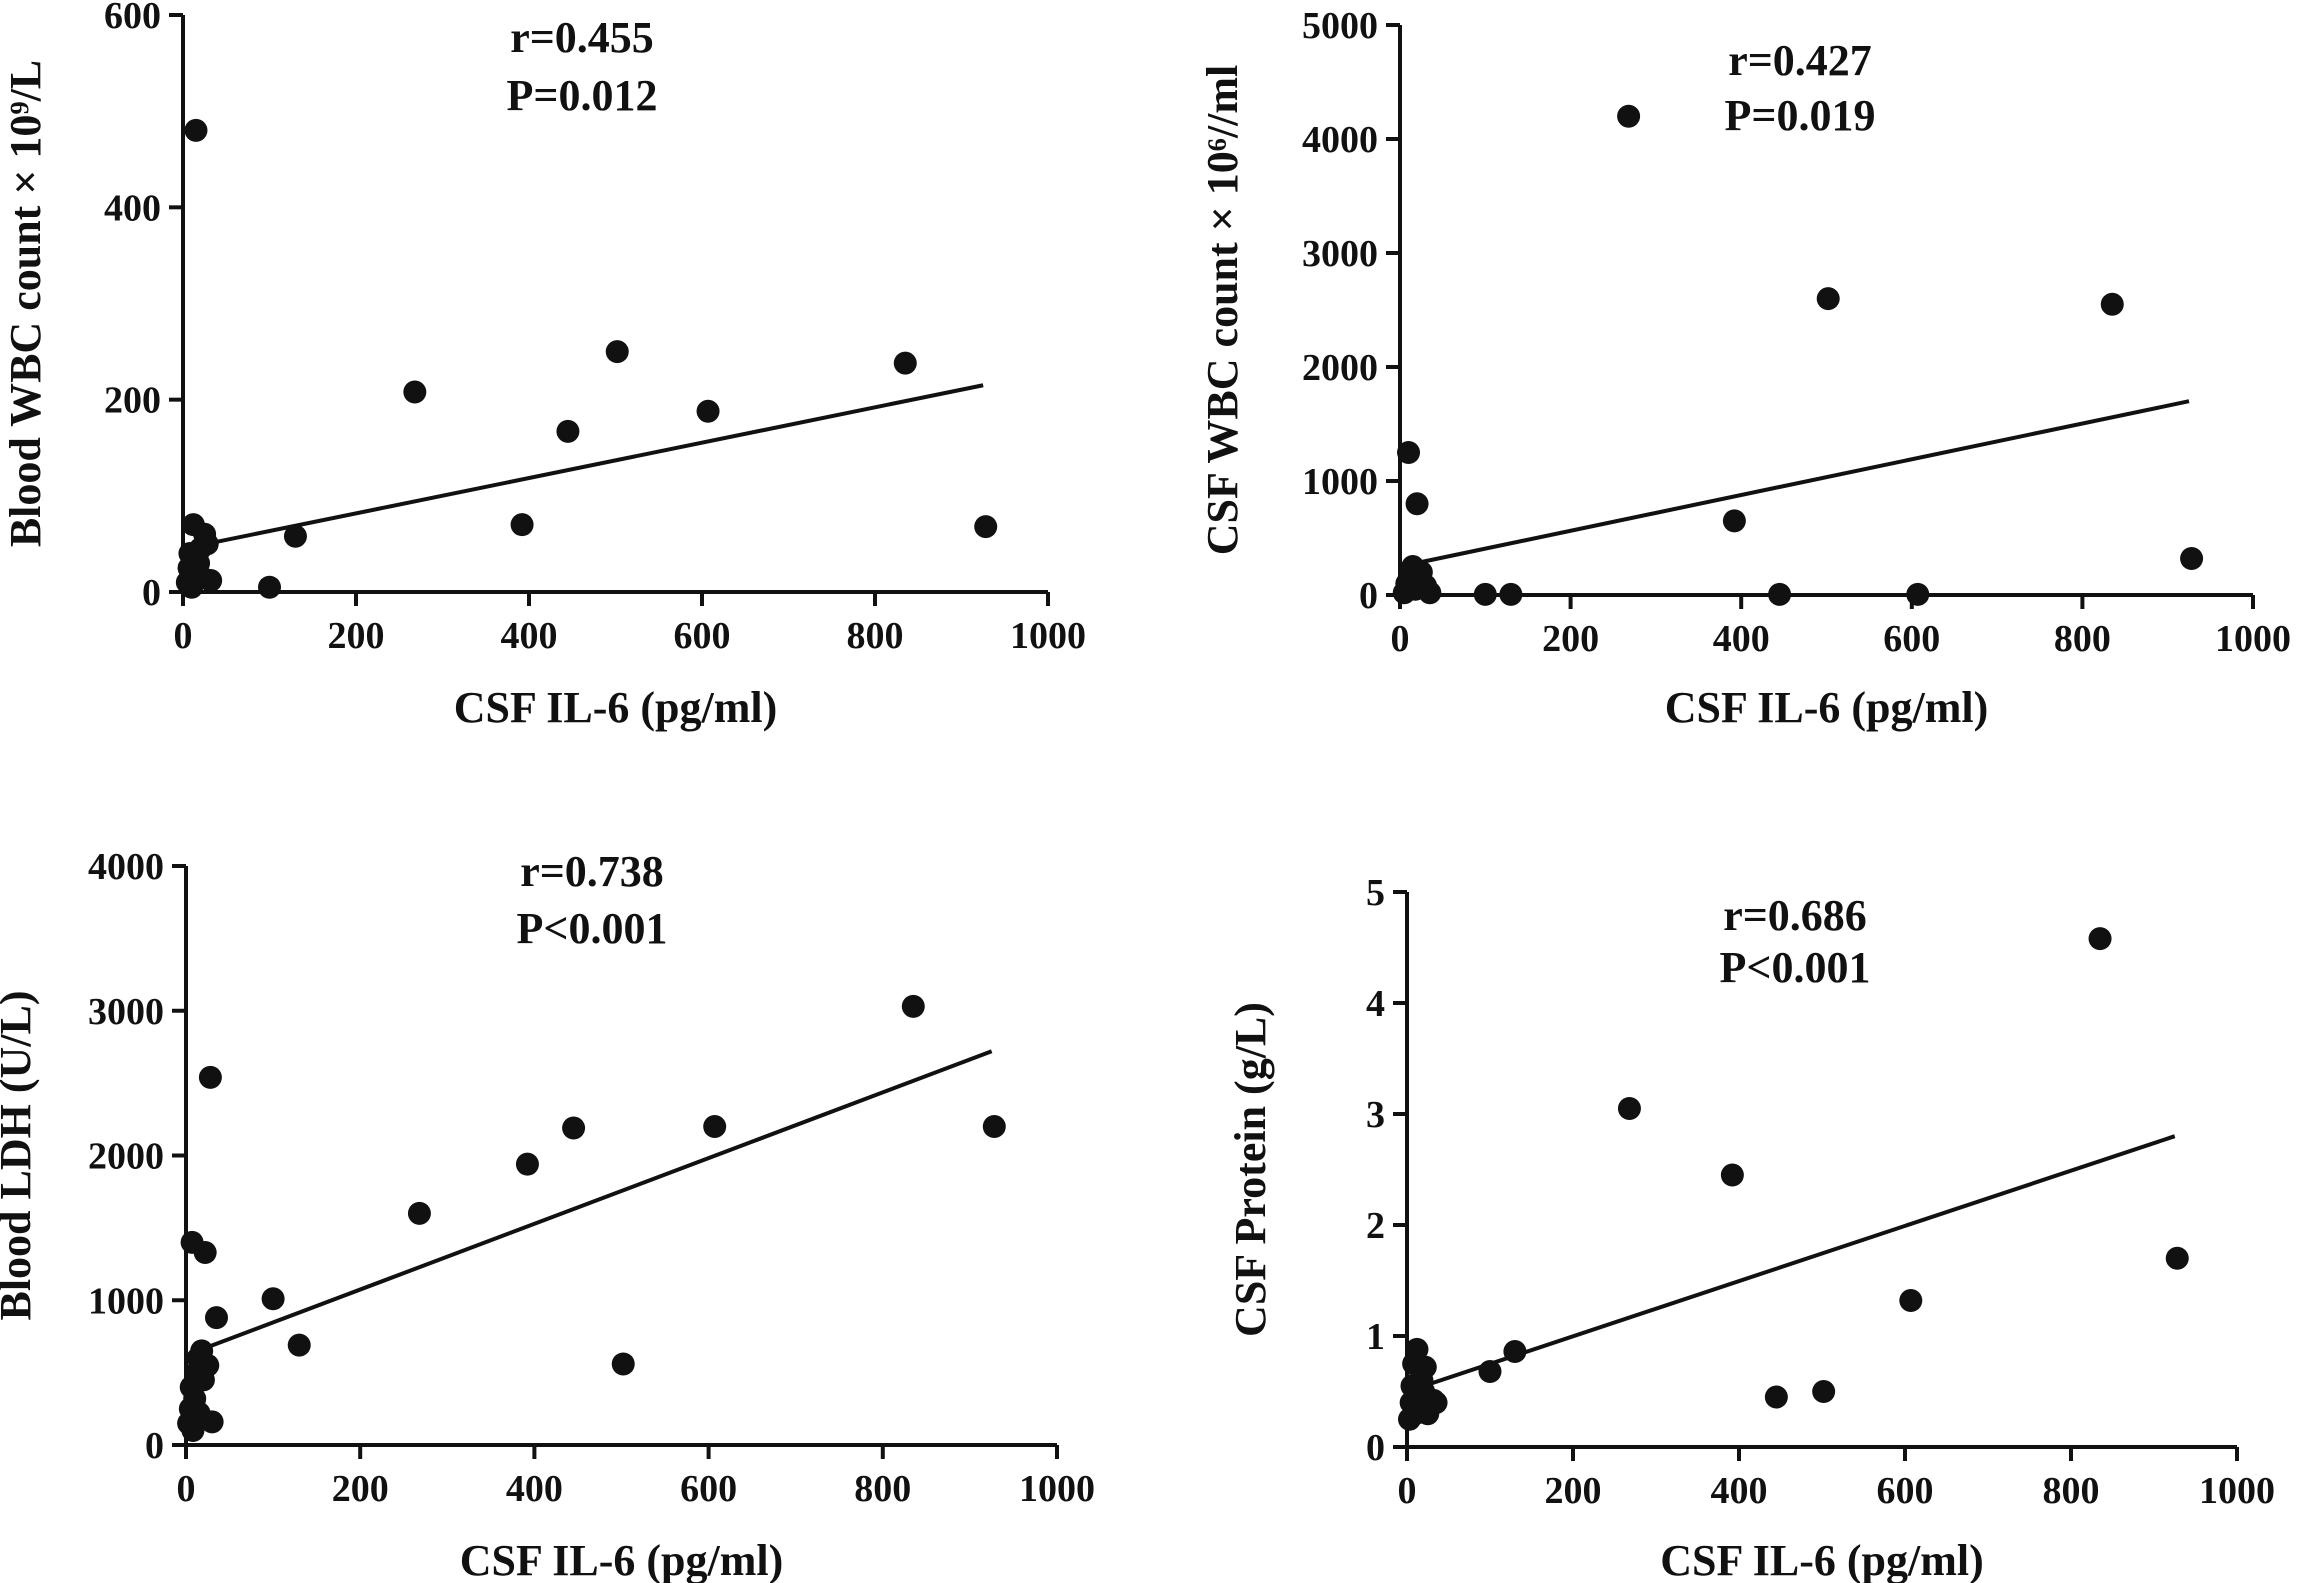 This screenshot has width=2303, height=1583. I want to click on y-tick-label: 1, so click(1375, 1337).